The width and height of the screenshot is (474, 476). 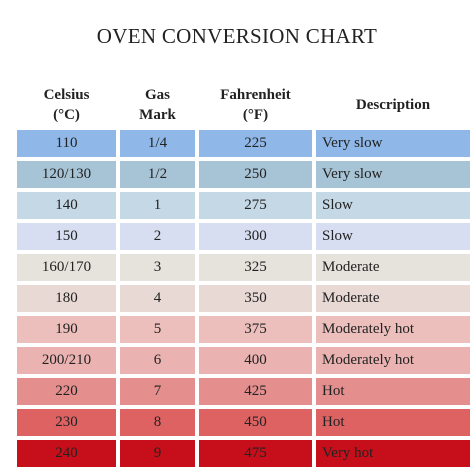 I want to click on fahrenheit-cell: 350, so click(x=255, y=298).